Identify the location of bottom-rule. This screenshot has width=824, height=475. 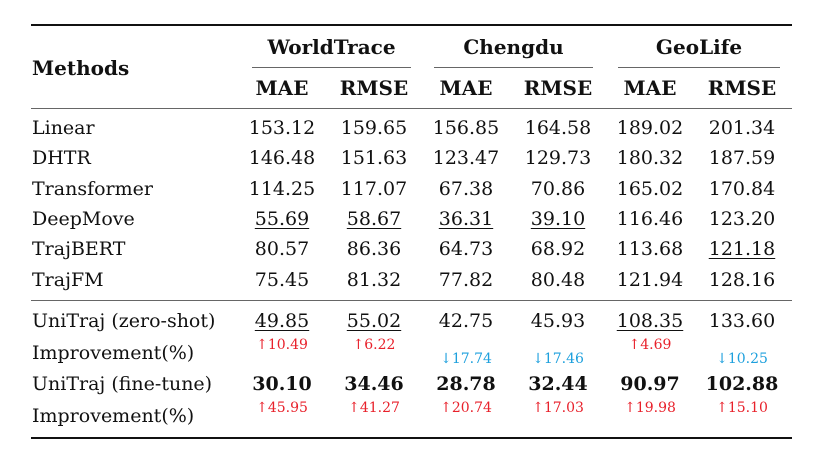
(411, 438).